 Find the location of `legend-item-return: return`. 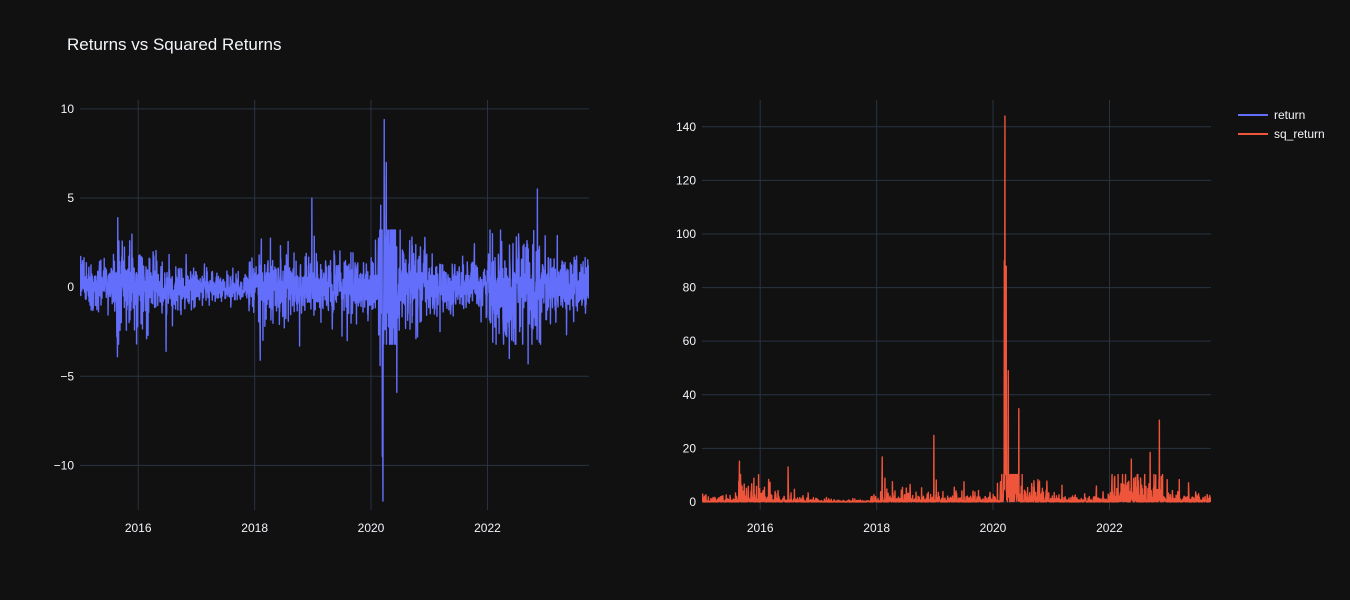

legend-item-return: return is located at coordinates (1271, 115).